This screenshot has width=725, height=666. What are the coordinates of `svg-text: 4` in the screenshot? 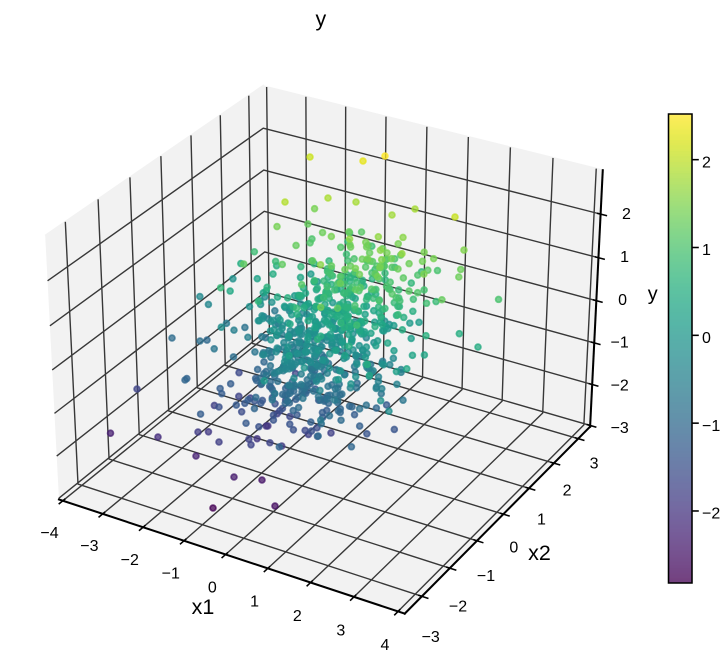 It's located at (384, 645).